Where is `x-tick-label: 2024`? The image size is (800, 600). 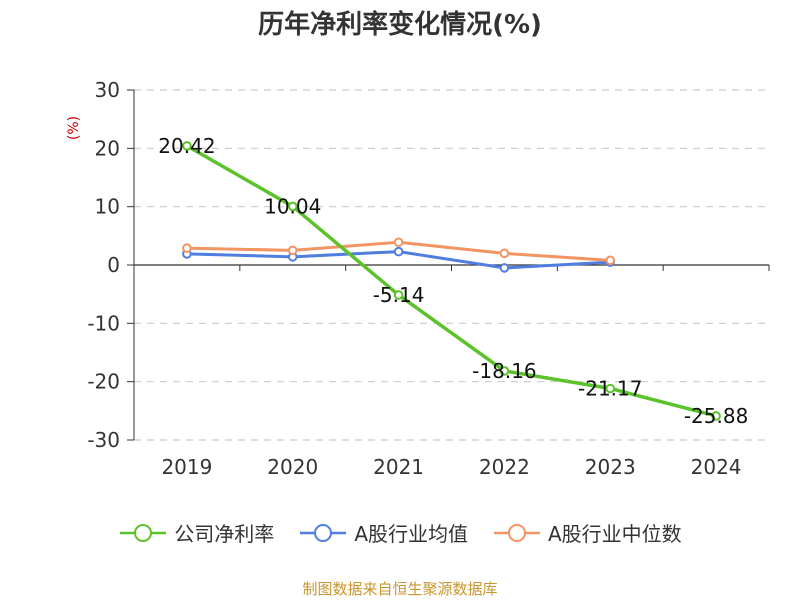
x-tick-label: 2024 is located at coordinates (716, 467).